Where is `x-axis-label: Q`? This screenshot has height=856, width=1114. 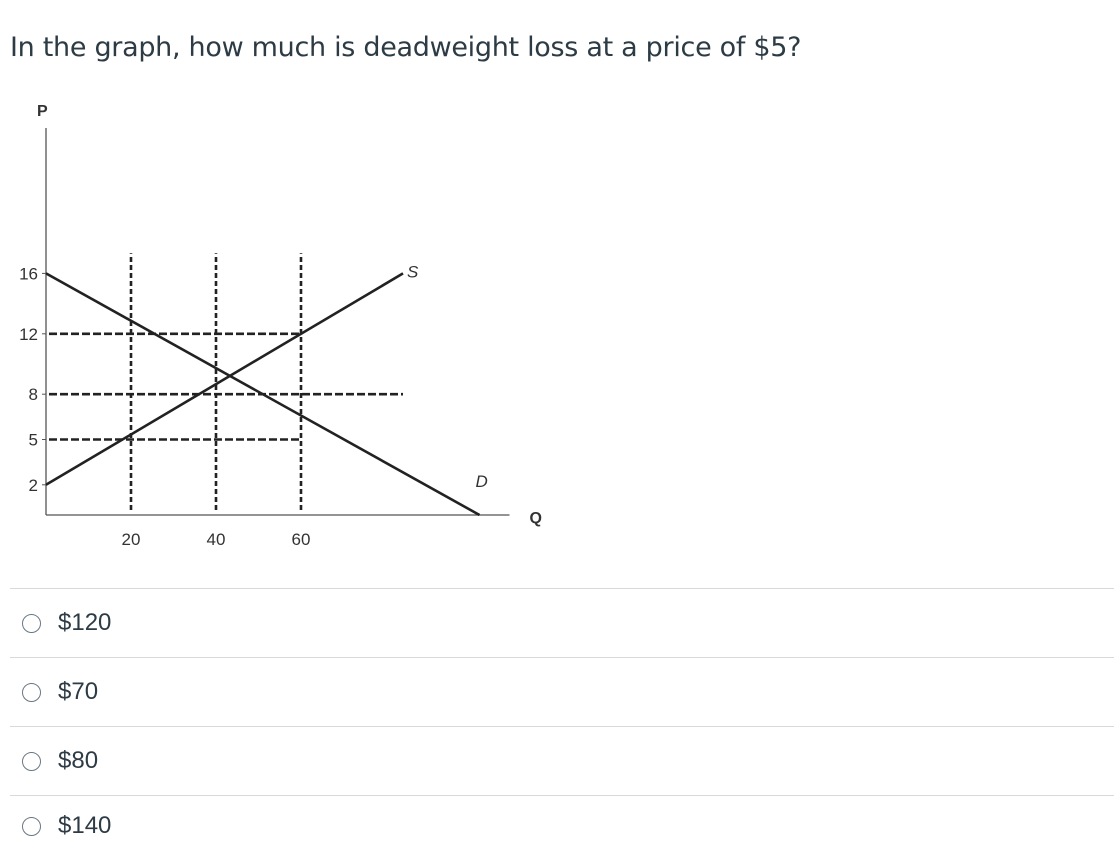
x-axis-label: Q is located at coordinates (536, 518).